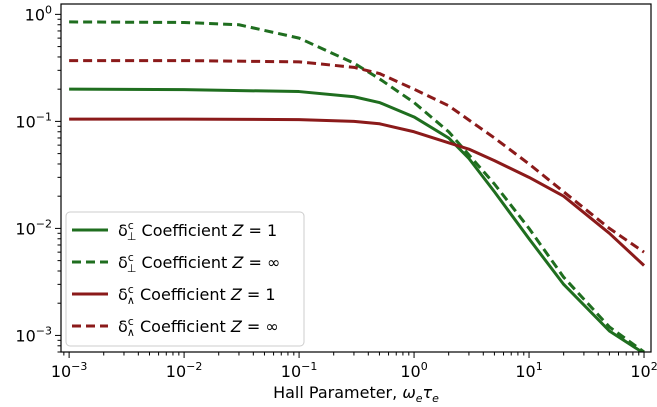  Describe the element at coordinates (413, 370) in the screenshot. I see `x-tick-label: 10⁰` at that location.